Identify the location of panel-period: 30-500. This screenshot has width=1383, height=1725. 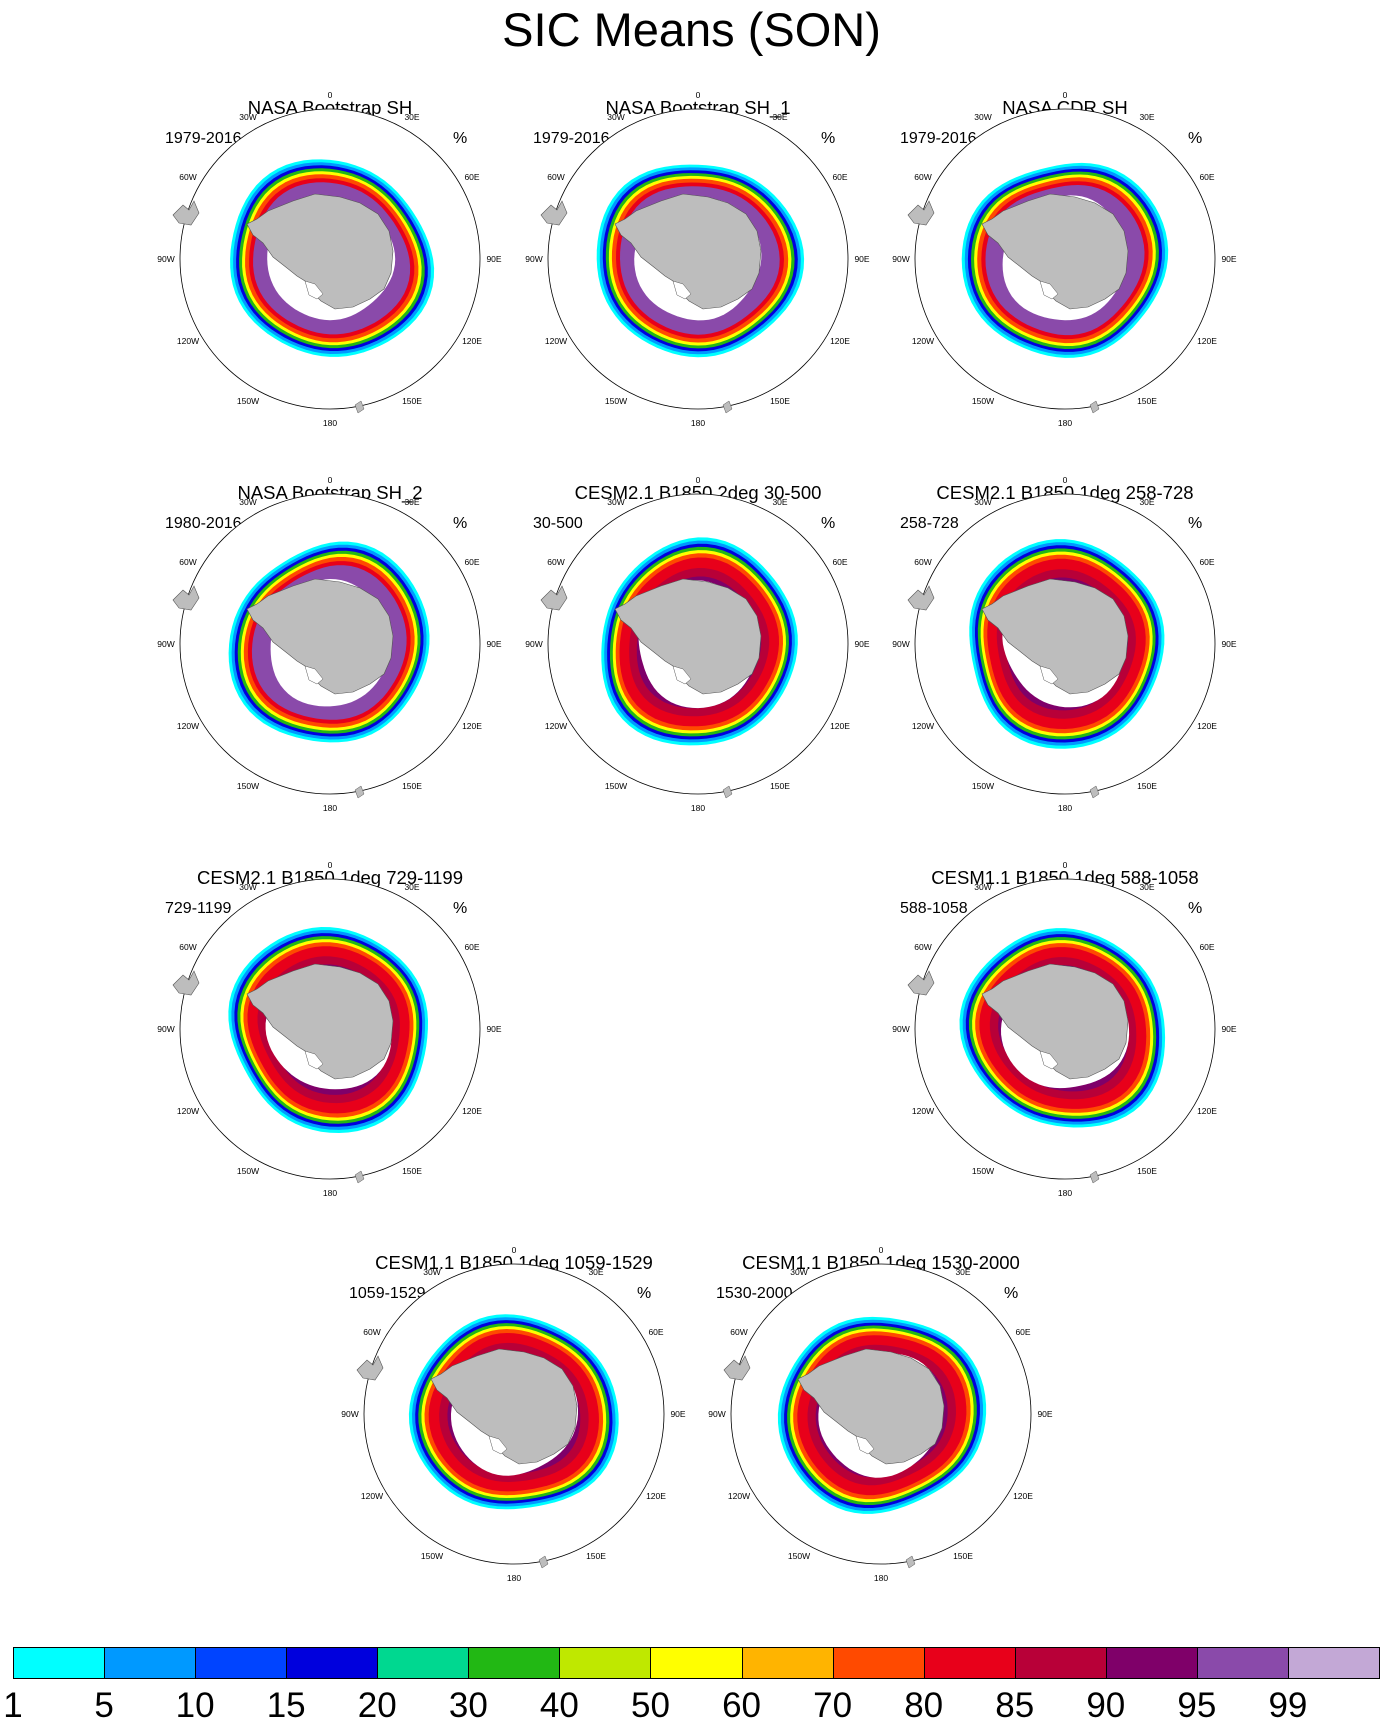
(558, 523).